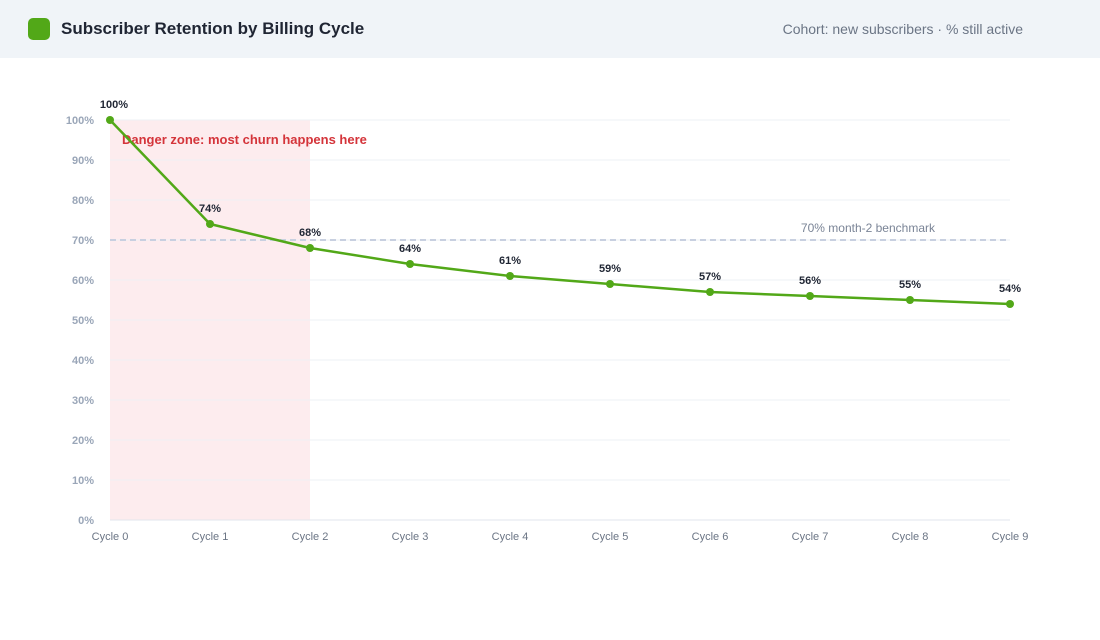 The width and height of the screenshot is (1100, 640). I want to click on data-label: 61%, so click(510, 261).